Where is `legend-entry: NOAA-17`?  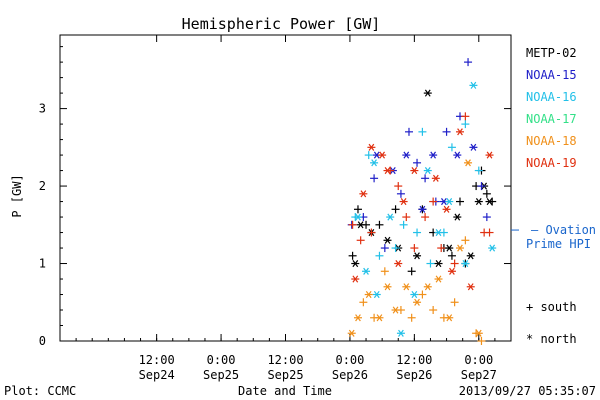
legend-entry: NOAA-17 is located at coordinates (551, 119).